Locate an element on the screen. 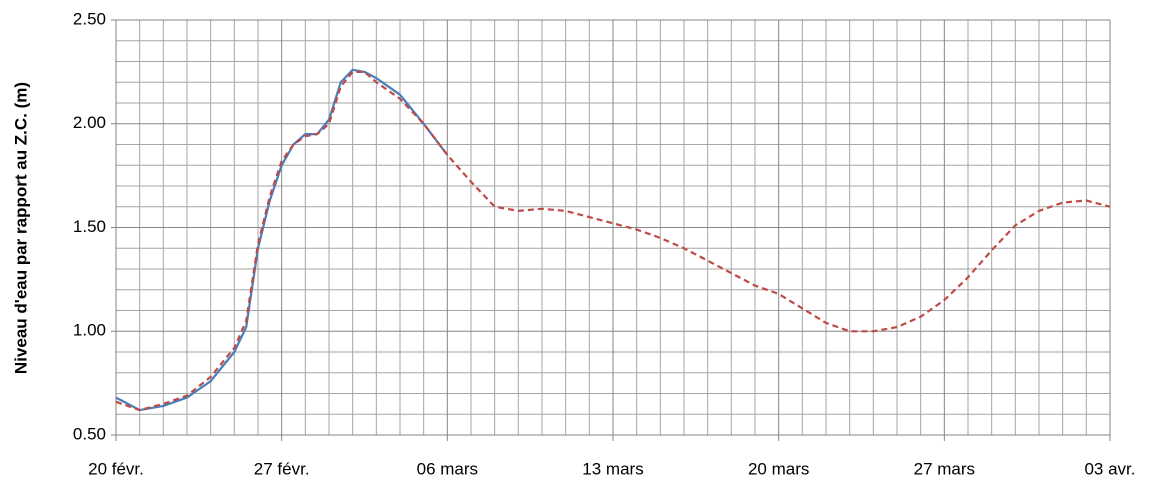 The image size is (1149, 483). x-tick-label: 20 févr. is located at coordinates (116, 468).